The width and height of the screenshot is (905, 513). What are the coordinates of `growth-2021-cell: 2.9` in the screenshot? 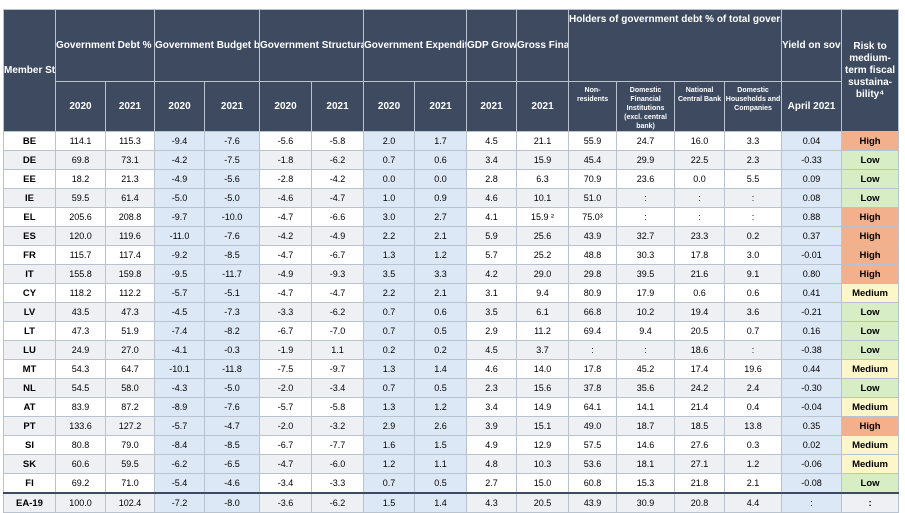 It's located at (492, 331).